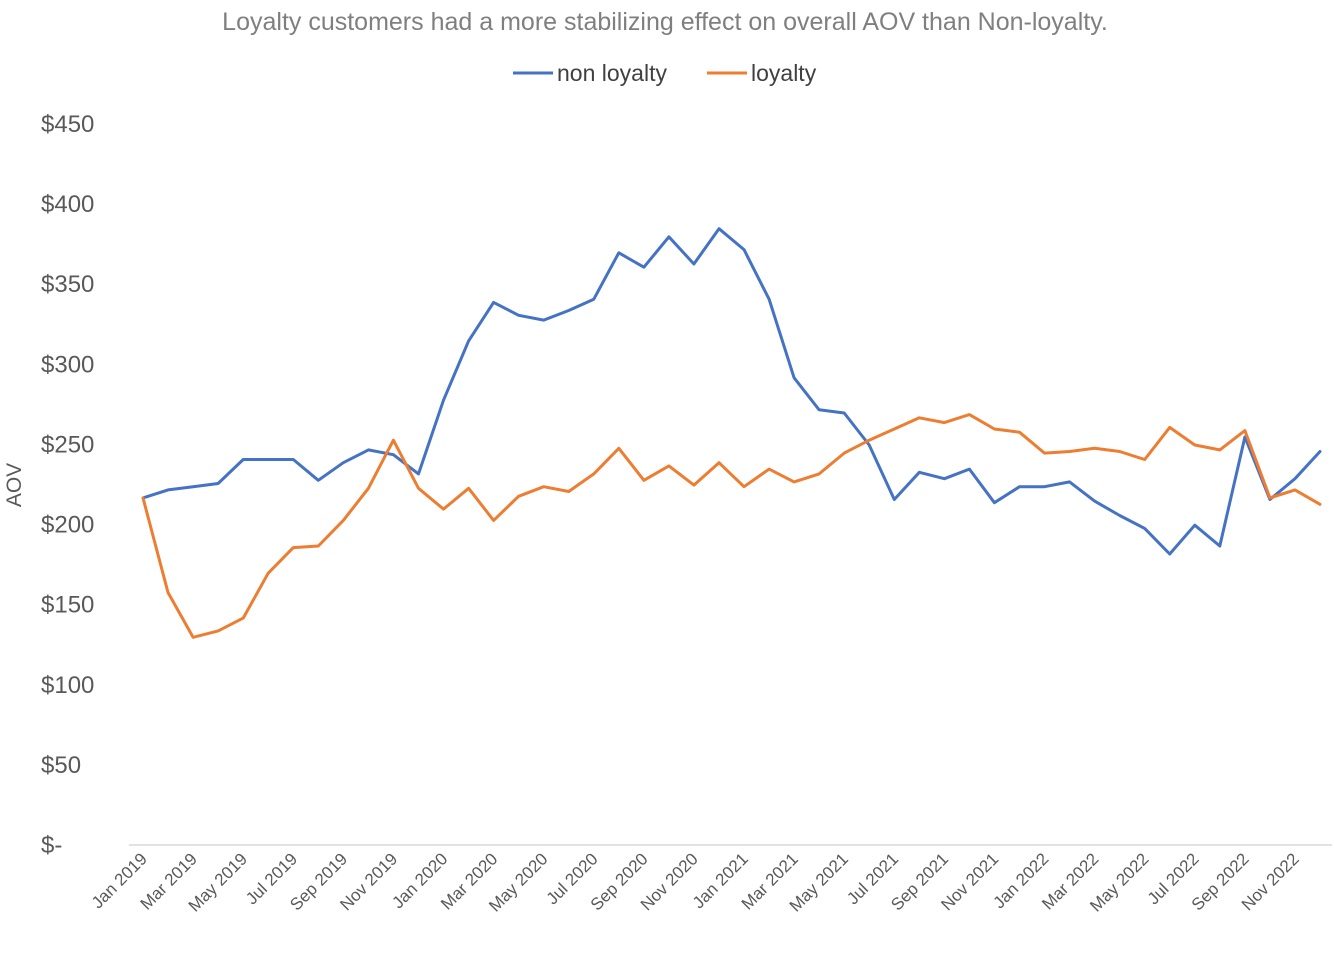  I want to click on y-tick-label: $50, so click(61, 765).